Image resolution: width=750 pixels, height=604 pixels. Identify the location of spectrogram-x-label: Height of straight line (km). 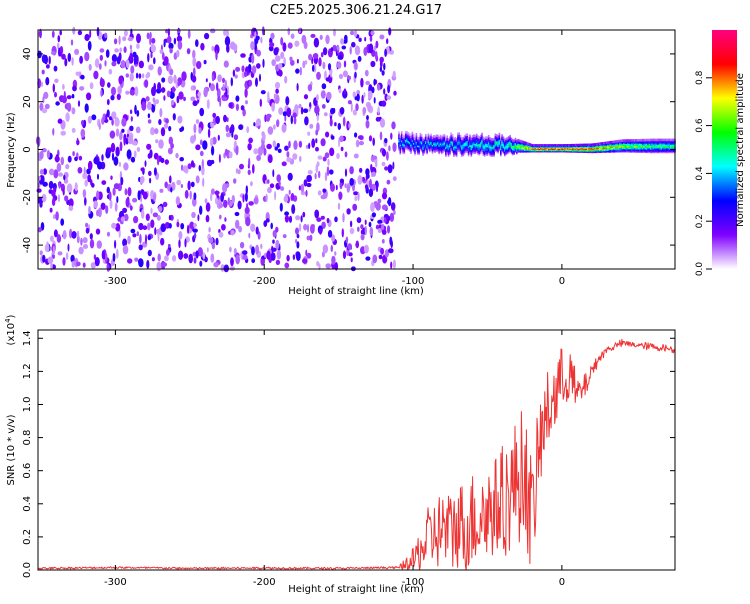
(356, 291).